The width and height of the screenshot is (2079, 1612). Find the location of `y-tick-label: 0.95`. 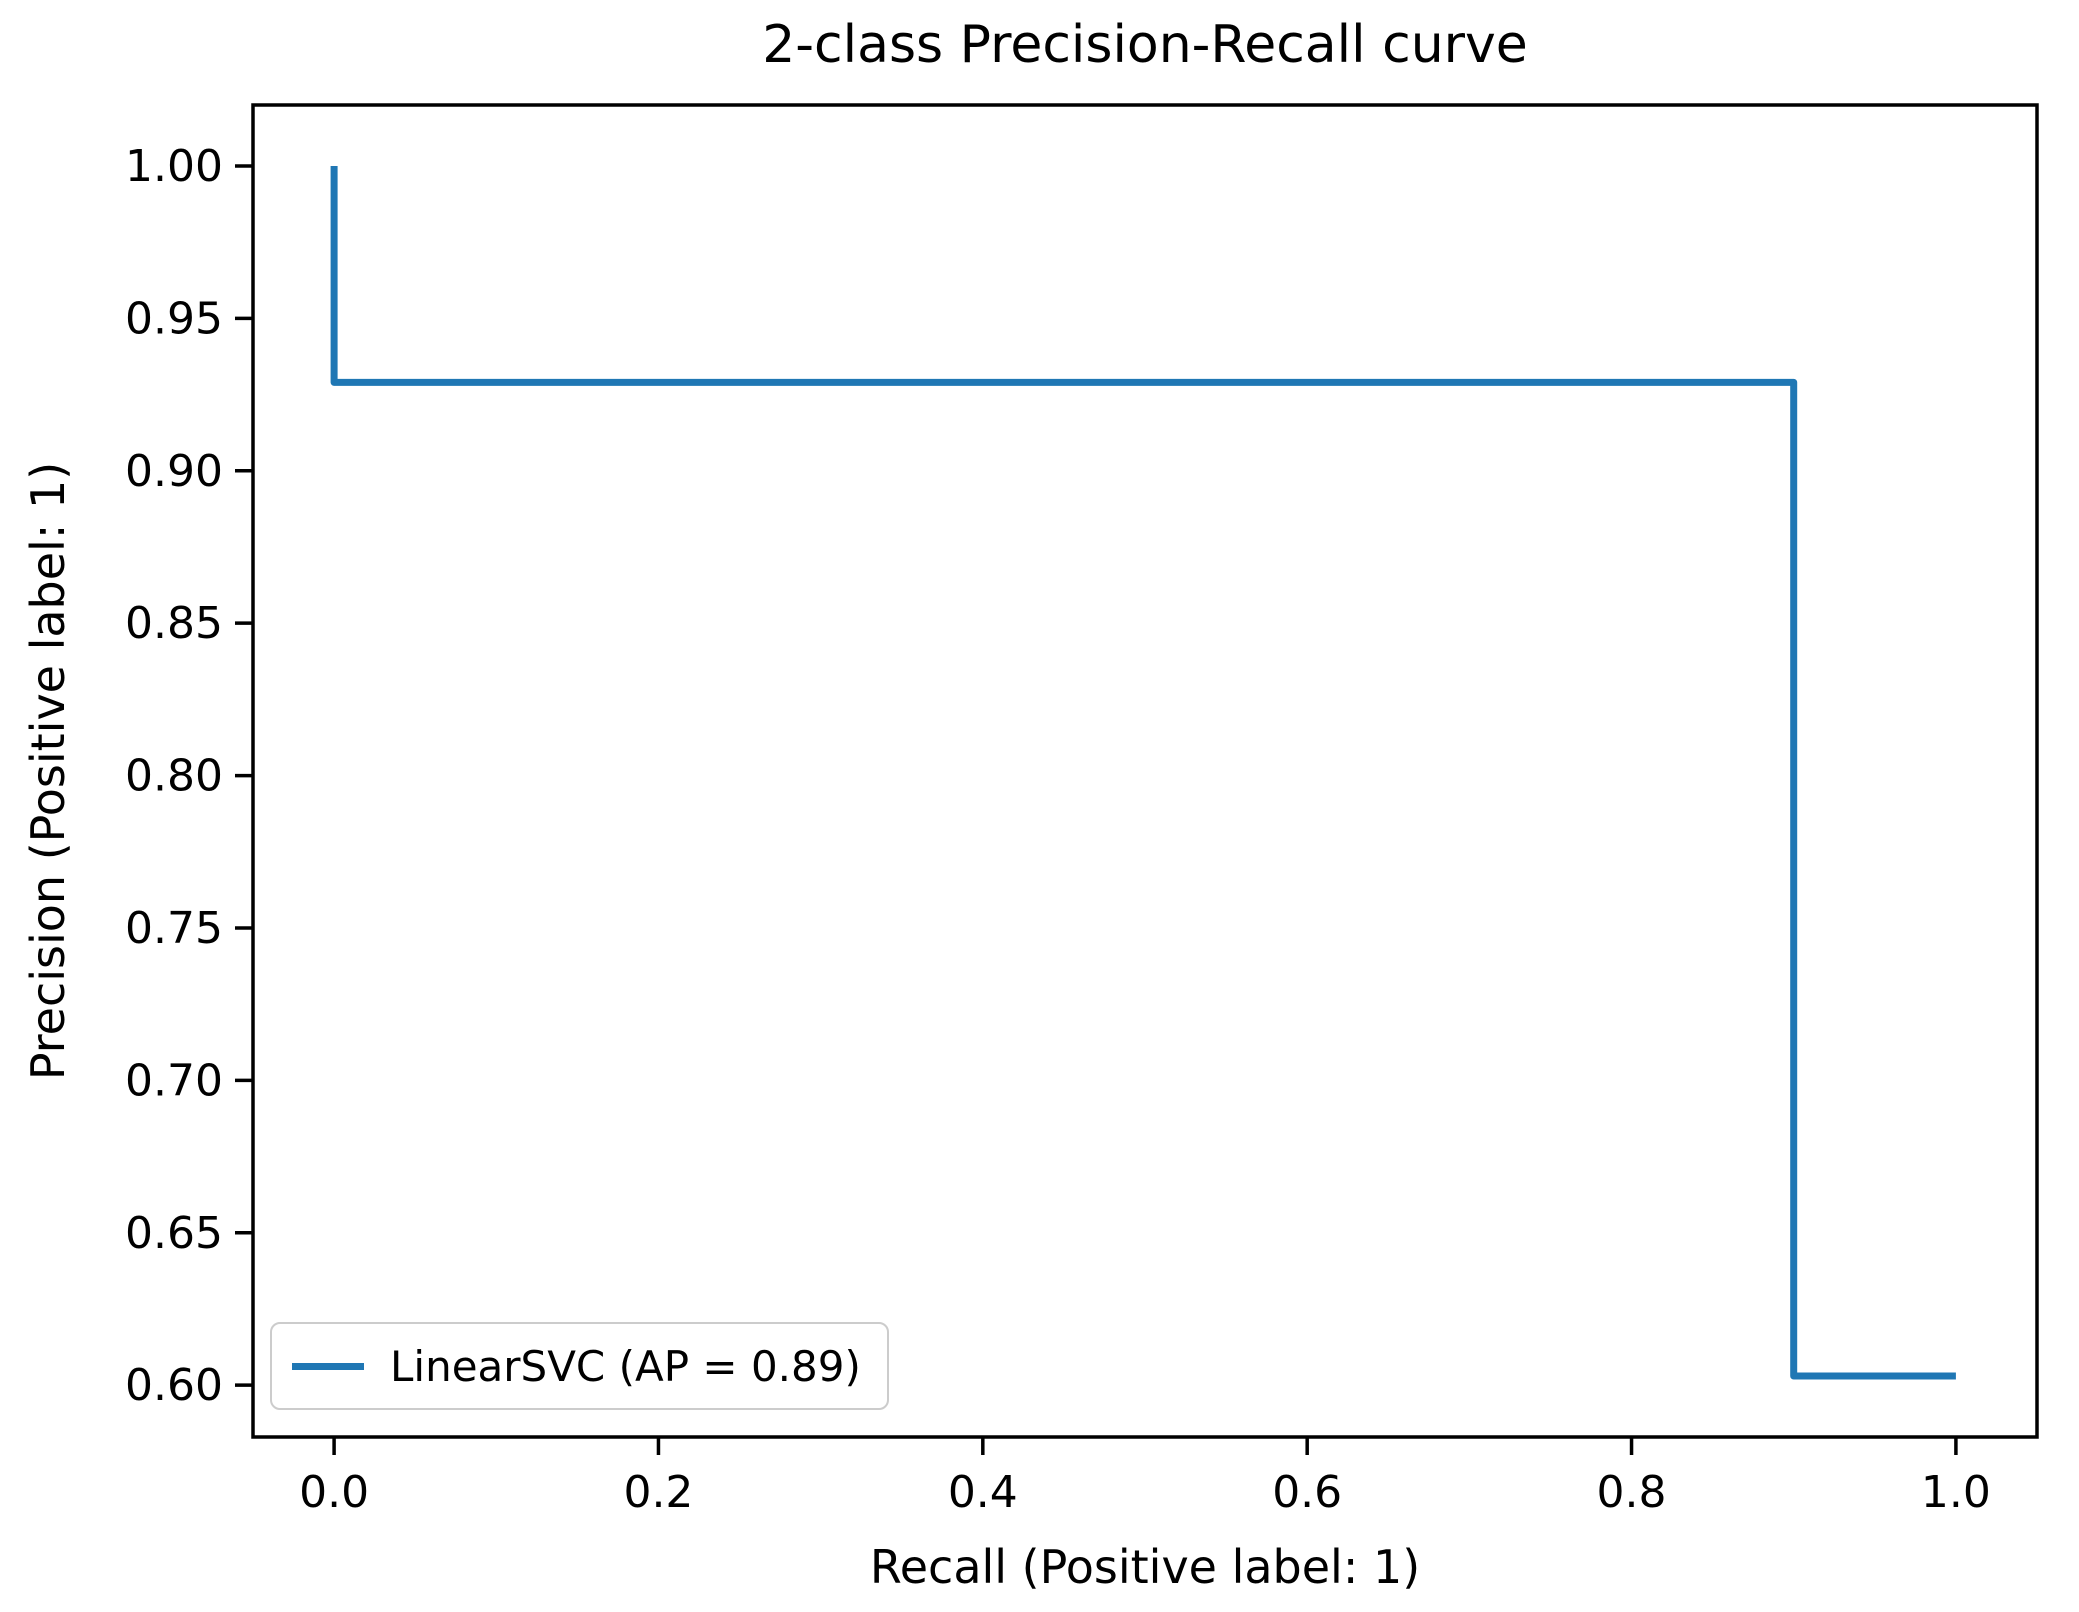

y-tick-label: 0.95 is located at coordinates (174, 318).